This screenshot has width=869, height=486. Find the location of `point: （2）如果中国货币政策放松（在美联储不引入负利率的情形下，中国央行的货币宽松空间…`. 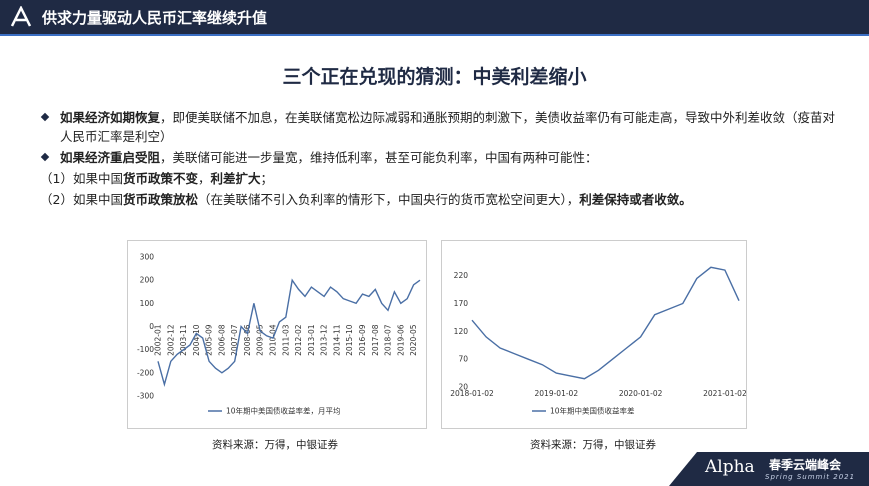

point: （2）如果中国货币政策放松（在美联储不引入负利率的情形下，中国央行的货币宽松空间… is located at coordinates (440, 199).